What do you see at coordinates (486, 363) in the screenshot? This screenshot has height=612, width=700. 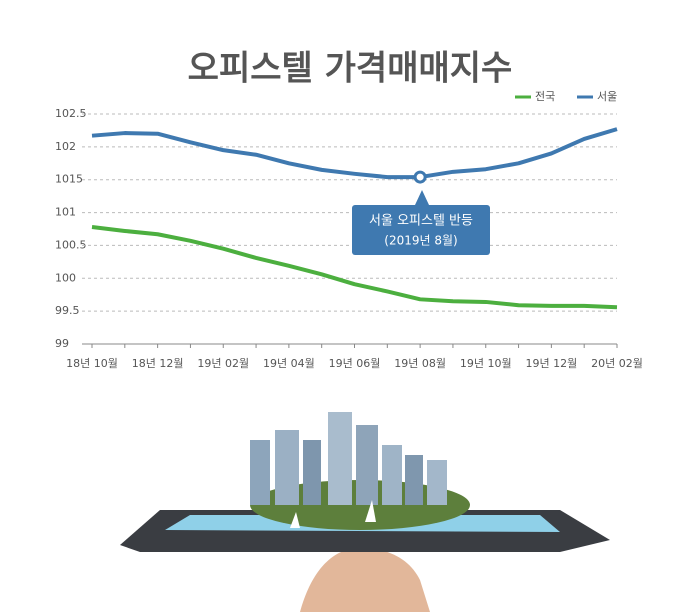 I see `x-tick-label: 19년 10월` at bounding box center [486, 363].